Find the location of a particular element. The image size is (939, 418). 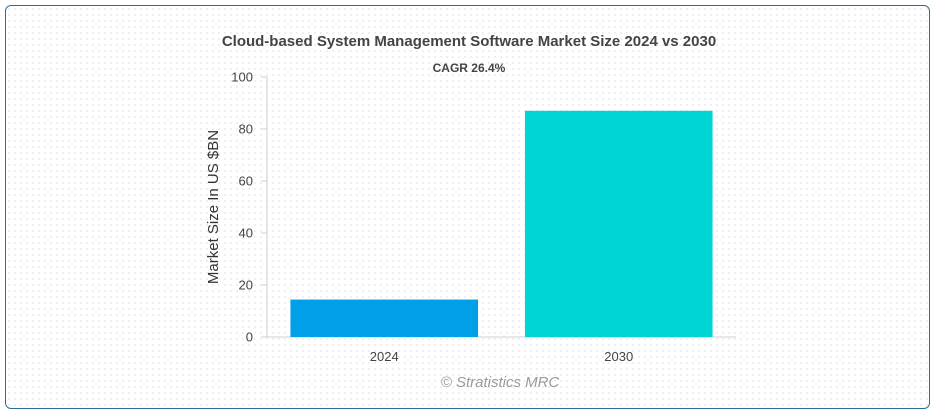

x-tick-label: 2024 is located at coordinates (384, 356).